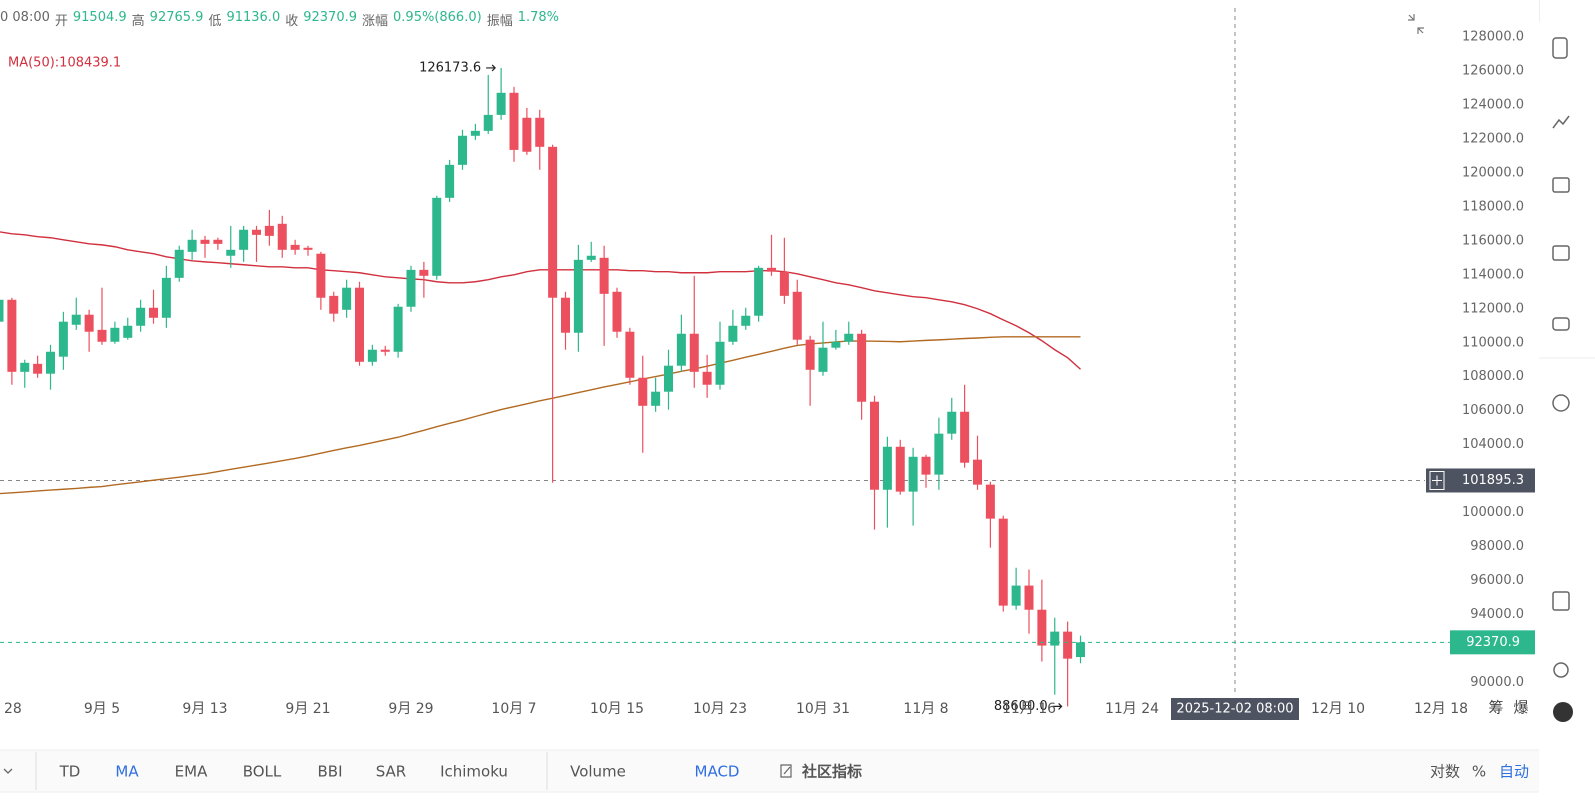  Describe the element at coordinates (253, 17) in the screenshot. I see `header-value: 91136.0` at that location.